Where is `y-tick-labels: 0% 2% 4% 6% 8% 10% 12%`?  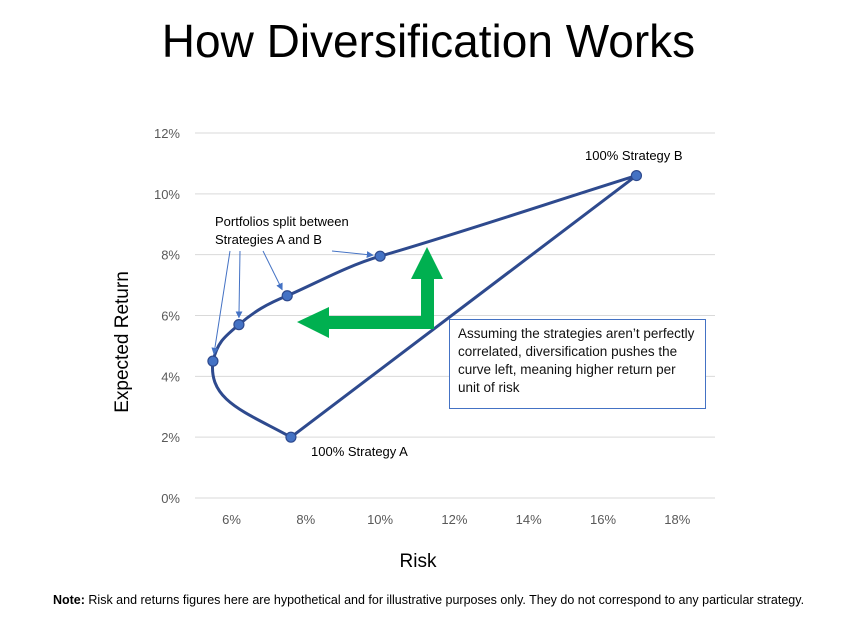
y-tick-labels: 0% 2% 4% 6% 8% 10% 12% is located at coordinates (167, 316).